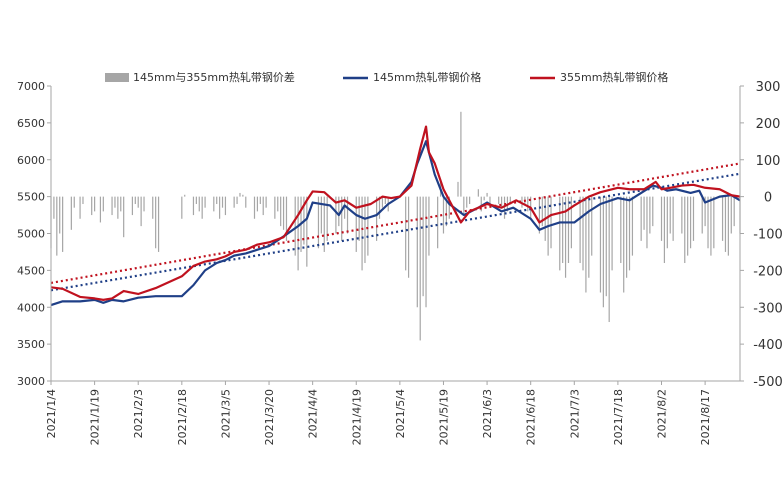 Image resolution: width=784 pixels, height=479 pixels. What do you see at coordinates (31, 86) in the screenshot?
I see `left-tick-label: 7000` at bounding box center [31, 86].